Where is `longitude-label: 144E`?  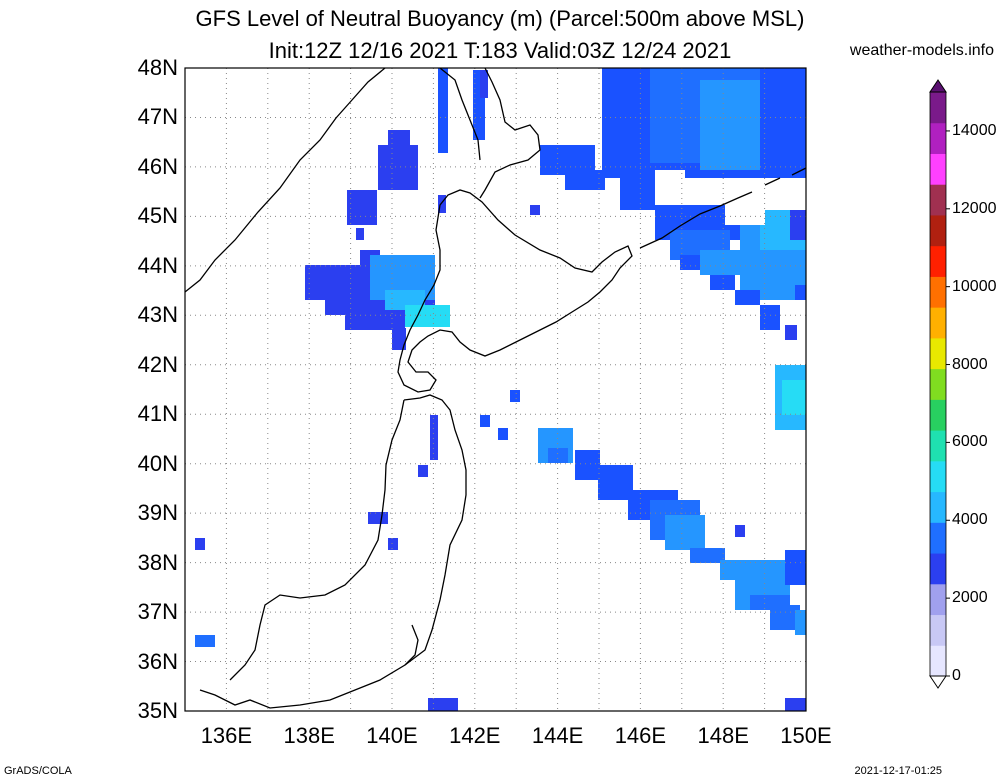
longitude-label: 144E is located at coordinates (557, 735).